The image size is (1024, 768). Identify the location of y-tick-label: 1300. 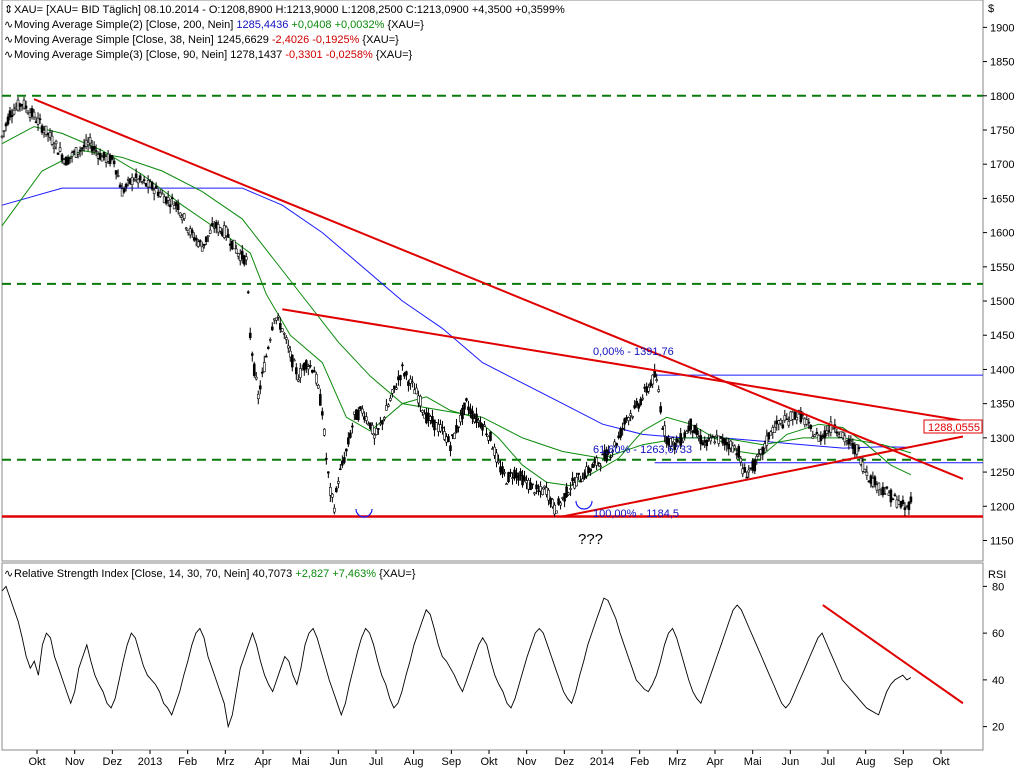
(1002, 439).